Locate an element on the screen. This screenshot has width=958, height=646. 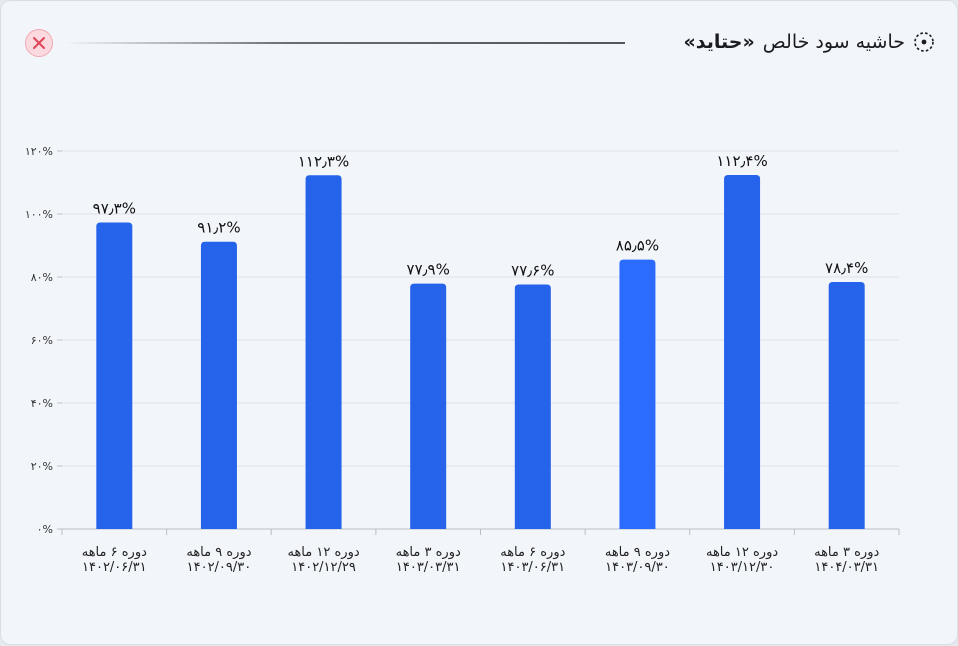
panel-title: حاشیه سود خالص «حتاید» is located at coordinates (810, 42).